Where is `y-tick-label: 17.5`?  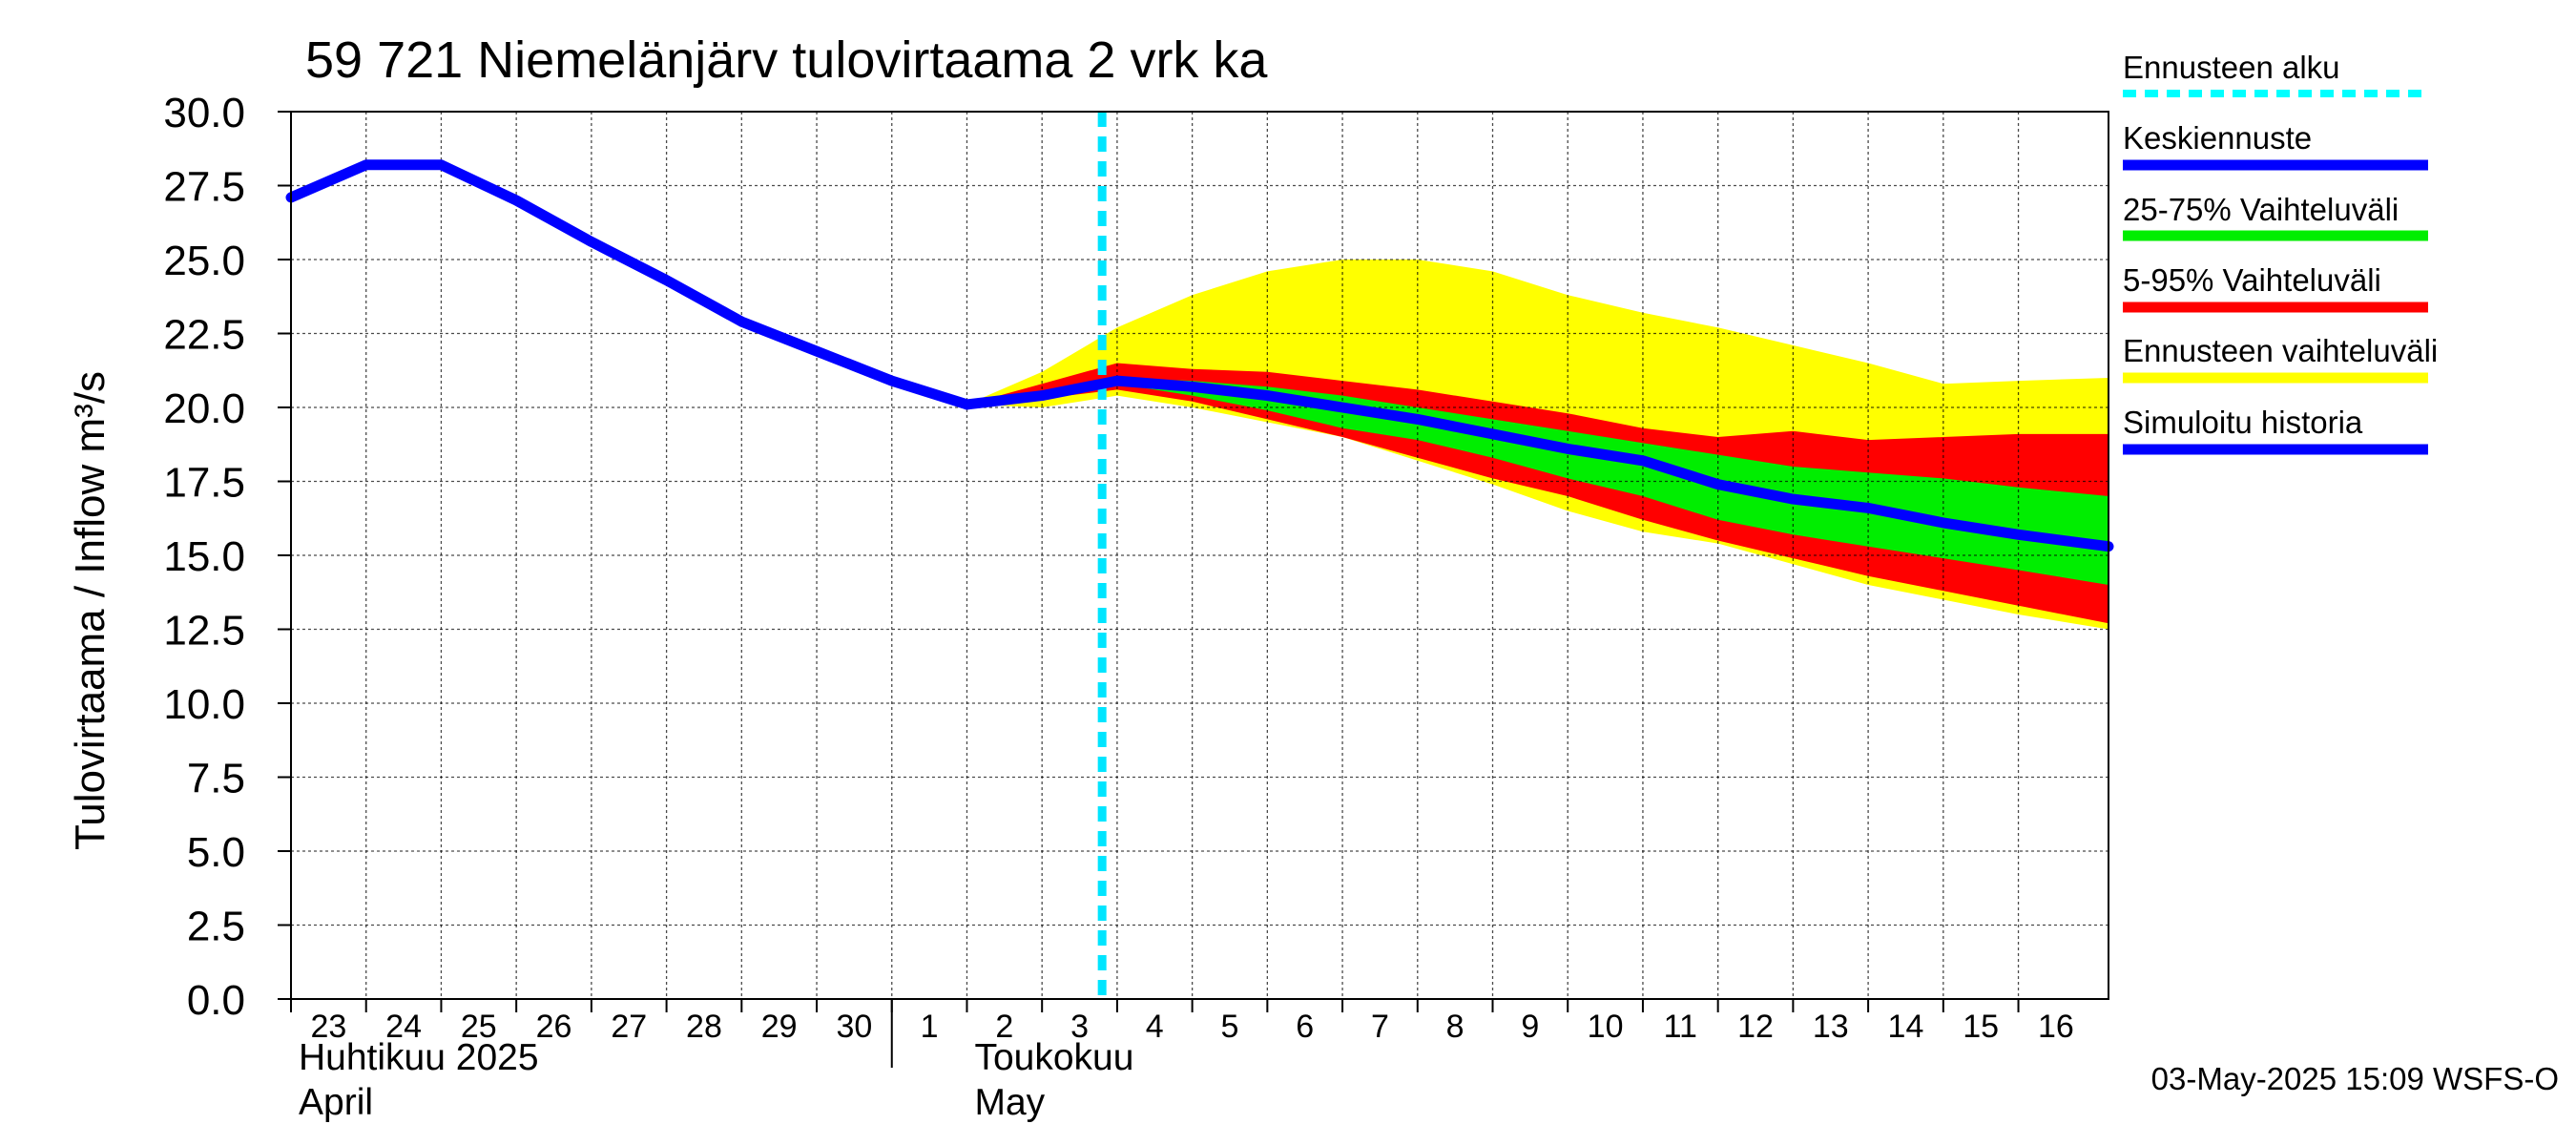
y-tick-label: 17.5 is located at coordinates (204, 484).